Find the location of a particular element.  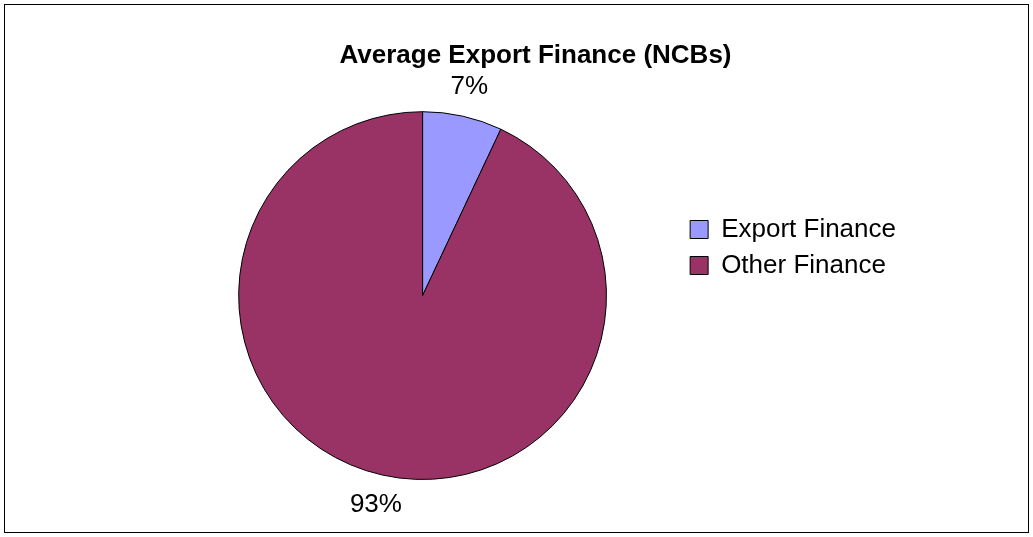

legend-label: Other Finance is located at coordinates (803, 263).